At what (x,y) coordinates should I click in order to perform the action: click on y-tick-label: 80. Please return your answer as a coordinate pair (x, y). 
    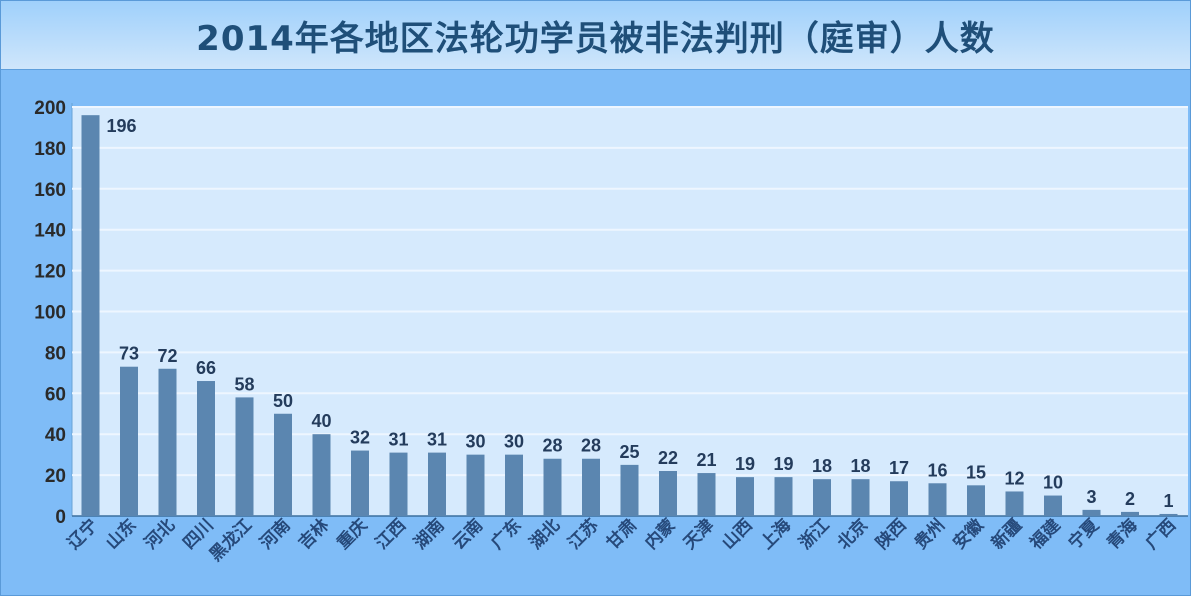
    Looking at the image, I should click on (55, 353).